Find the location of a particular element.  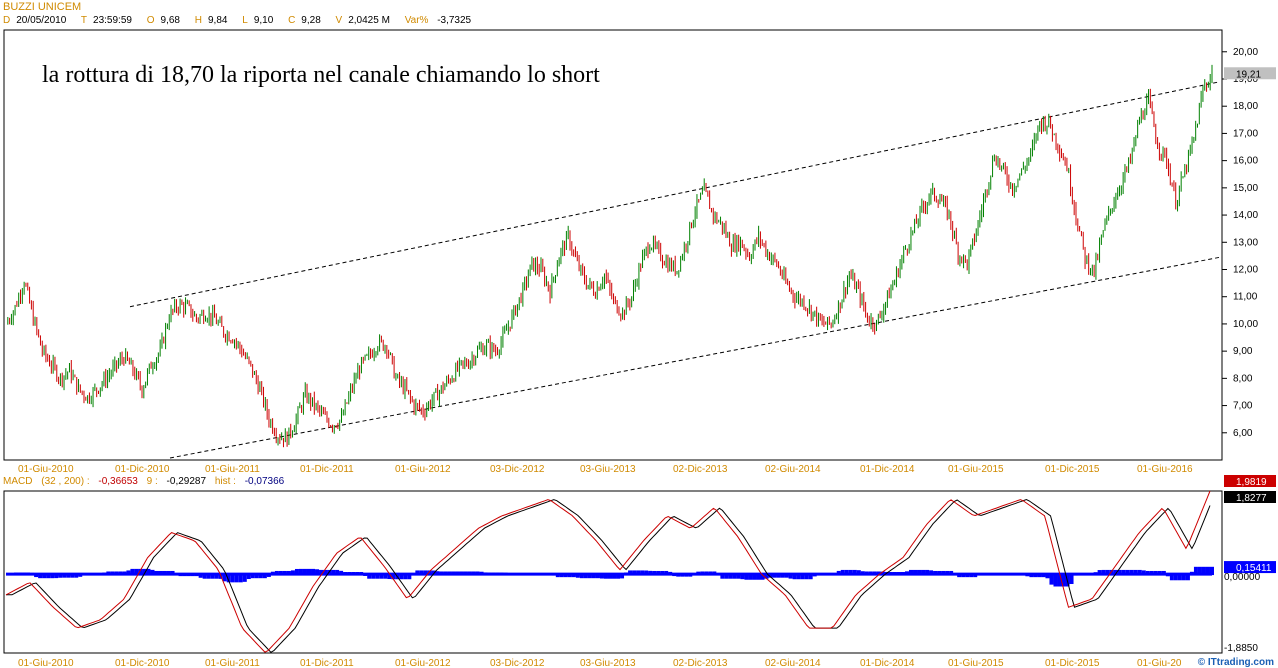

last-price-tag-bg is located at coordinates (1250, 73).